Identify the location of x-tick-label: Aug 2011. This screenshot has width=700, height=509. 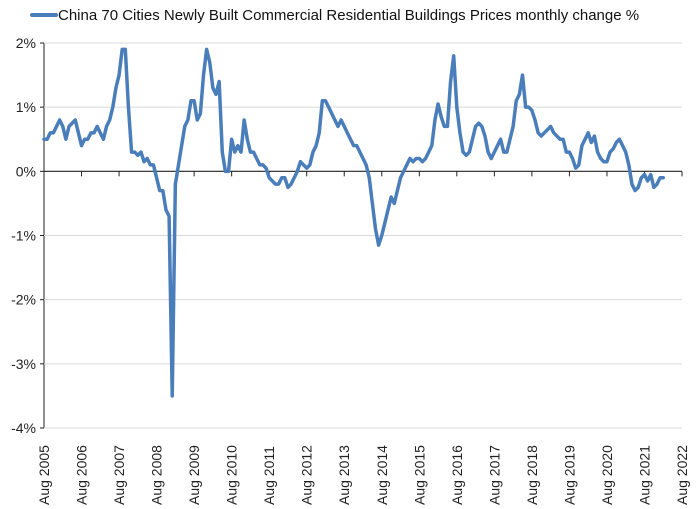
(269, 475).